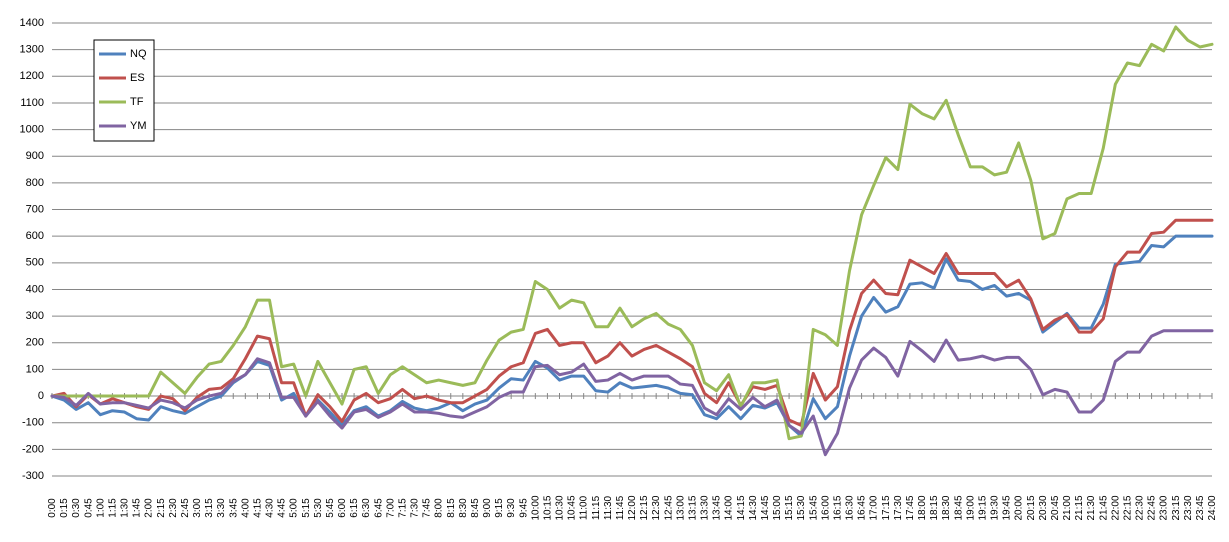 The height and width of the screenshot is (542, 1229). Describe the element at coordinates (499, 508) in the screenshot. I see `x-tick-label: 9:15` at that location.